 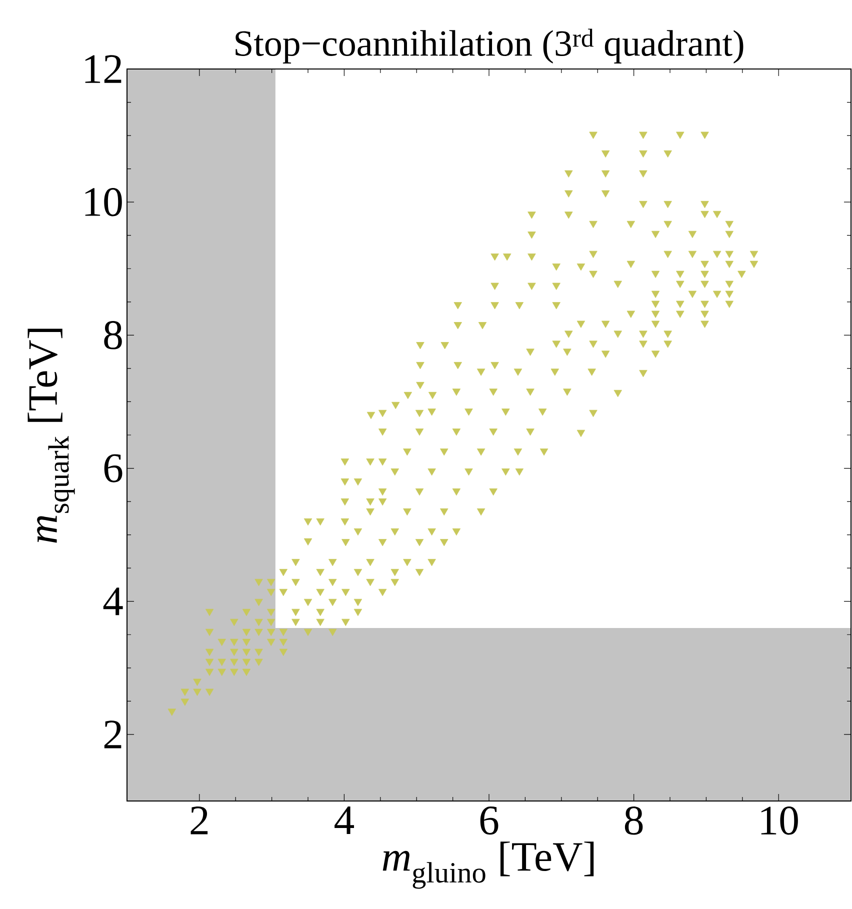 I want to click on y-tick-label: 6, so click(x=113, y=468).